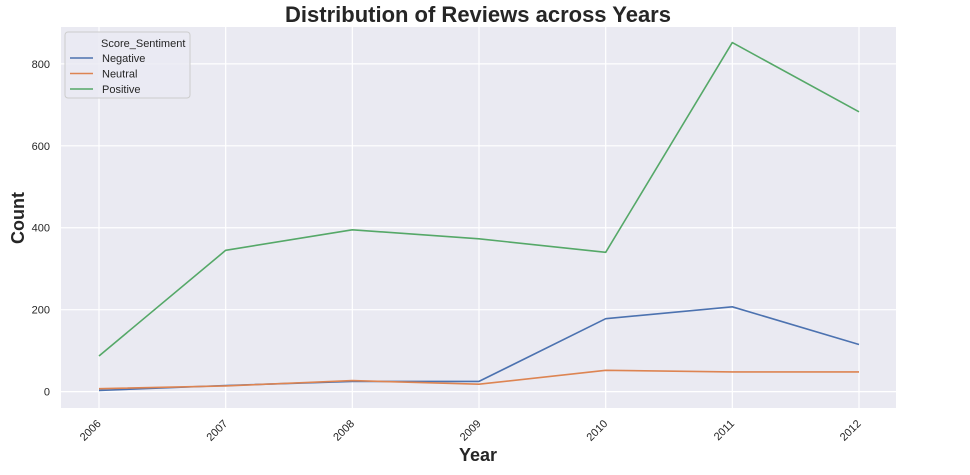 The height and width of the screenshot is (475, 970). What do you see at coordinates (91, 431) in the screenshot?
I see `x-tick-label: 2006` at bounding box center [91, 431].